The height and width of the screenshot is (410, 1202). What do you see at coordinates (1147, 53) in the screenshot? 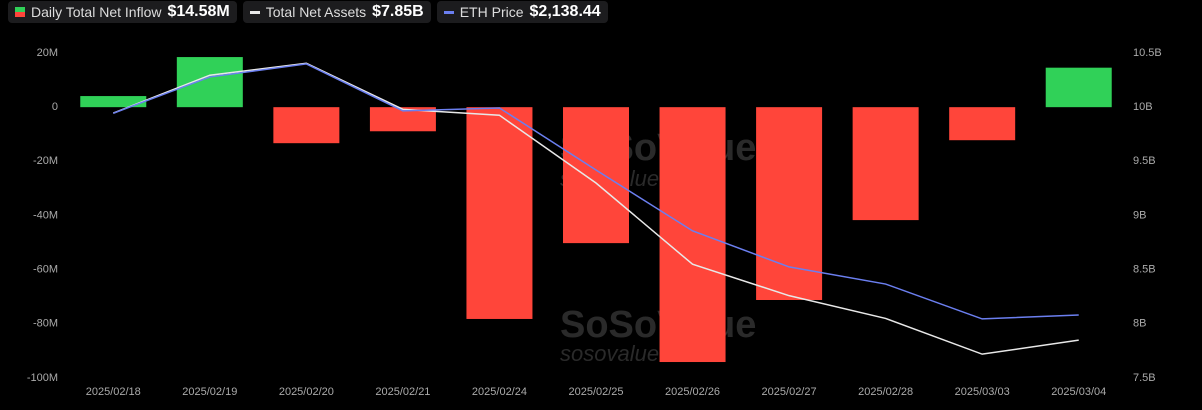
I see `y2-tick-label: 10.5B` at bounding box center [1147, 53].